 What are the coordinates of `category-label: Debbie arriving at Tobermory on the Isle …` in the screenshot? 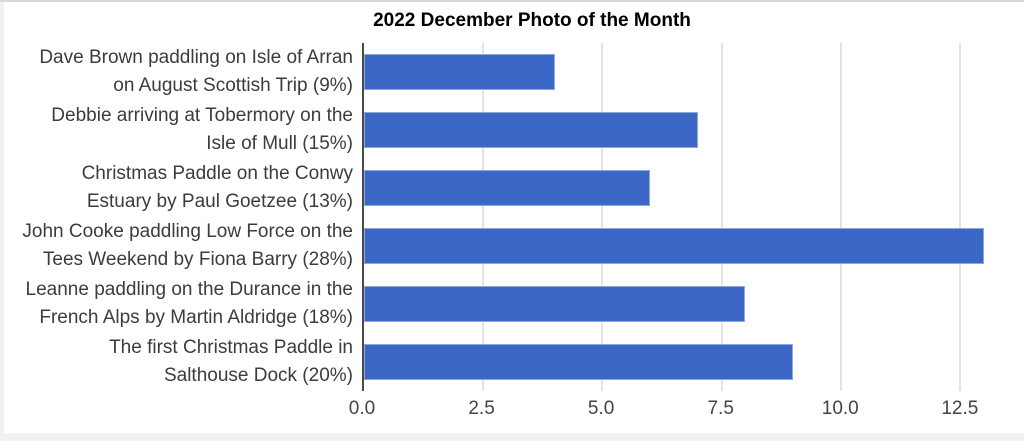 It's located at (181, 130).